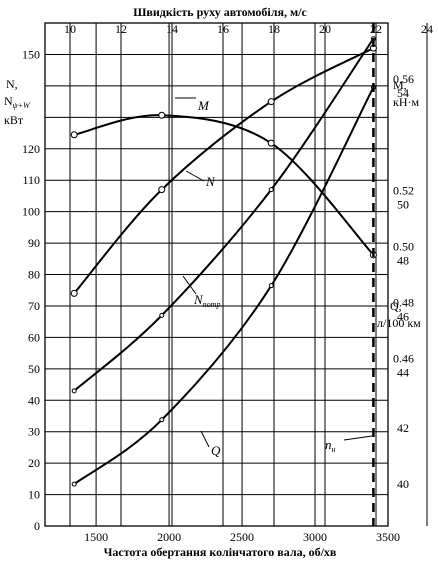 This screenshot has height=562, width=438. What do you see at coordinates (403, 358) in the screenshot?
I see `right-tick-label-m: 0.46` at bounding box center [403, 358].